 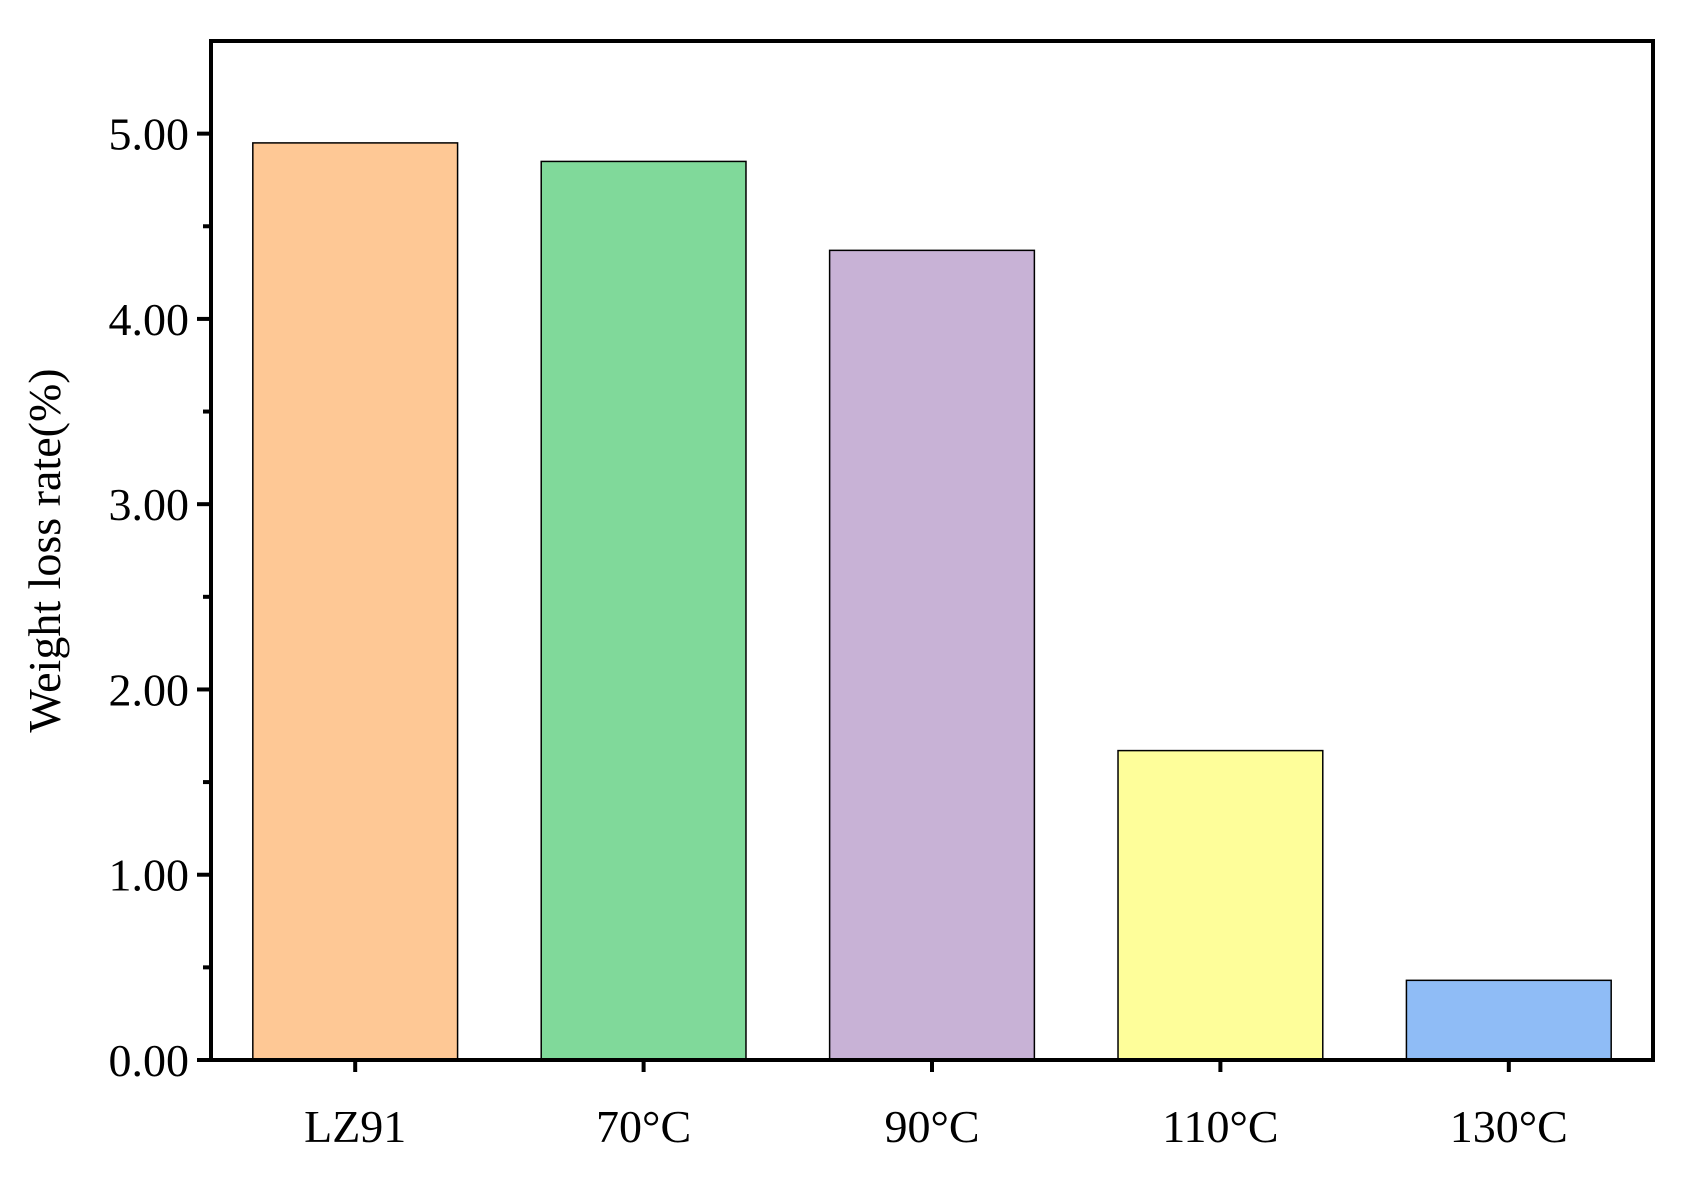 What do you see at coordinates (149, 134) in the screenshot?
I see `y-tick-label-5: 5.00` at bounding box center [149, 134].